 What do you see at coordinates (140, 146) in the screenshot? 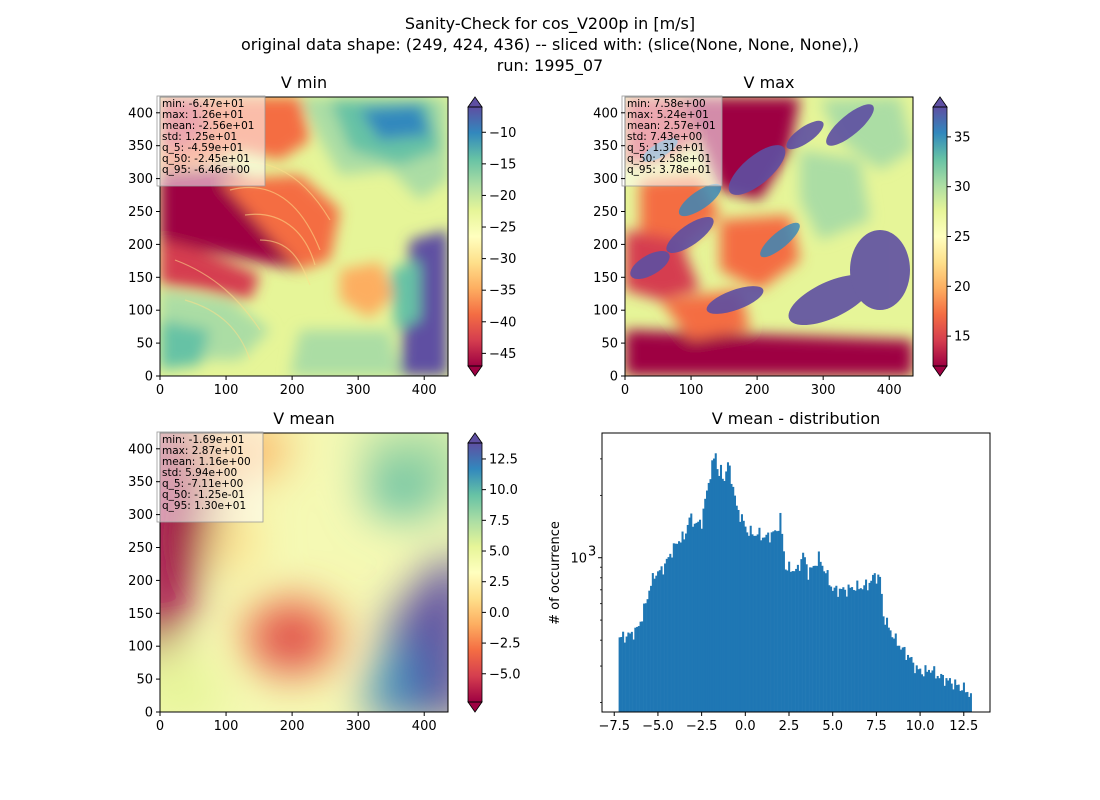
I see `y-tick-label: 350` at bounding box center [140, 146].